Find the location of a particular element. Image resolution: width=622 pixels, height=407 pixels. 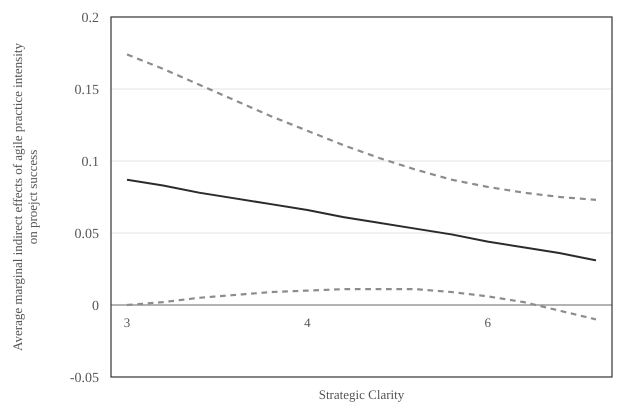

x-axis-title: Strategic Clarity is located at coordinates (361, 394).